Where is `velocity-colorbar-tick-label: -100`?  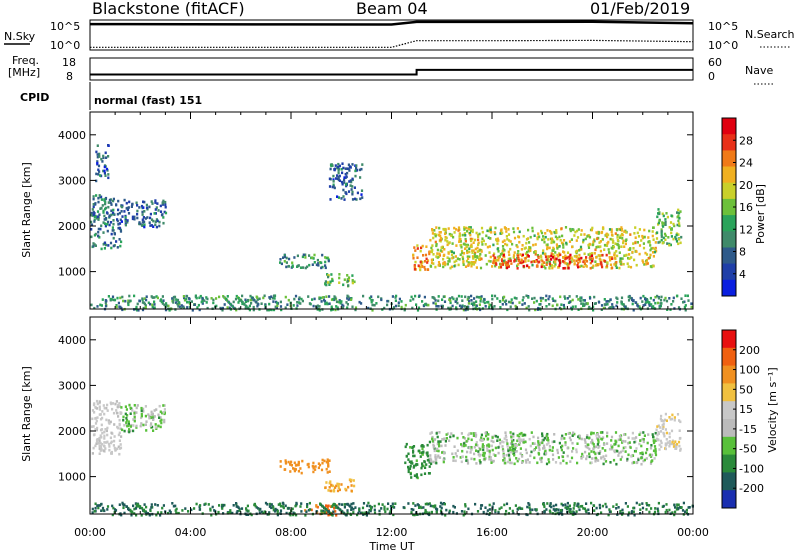 velocity-colorbar-tick-label: -100 is located at coordinates (751, 468).